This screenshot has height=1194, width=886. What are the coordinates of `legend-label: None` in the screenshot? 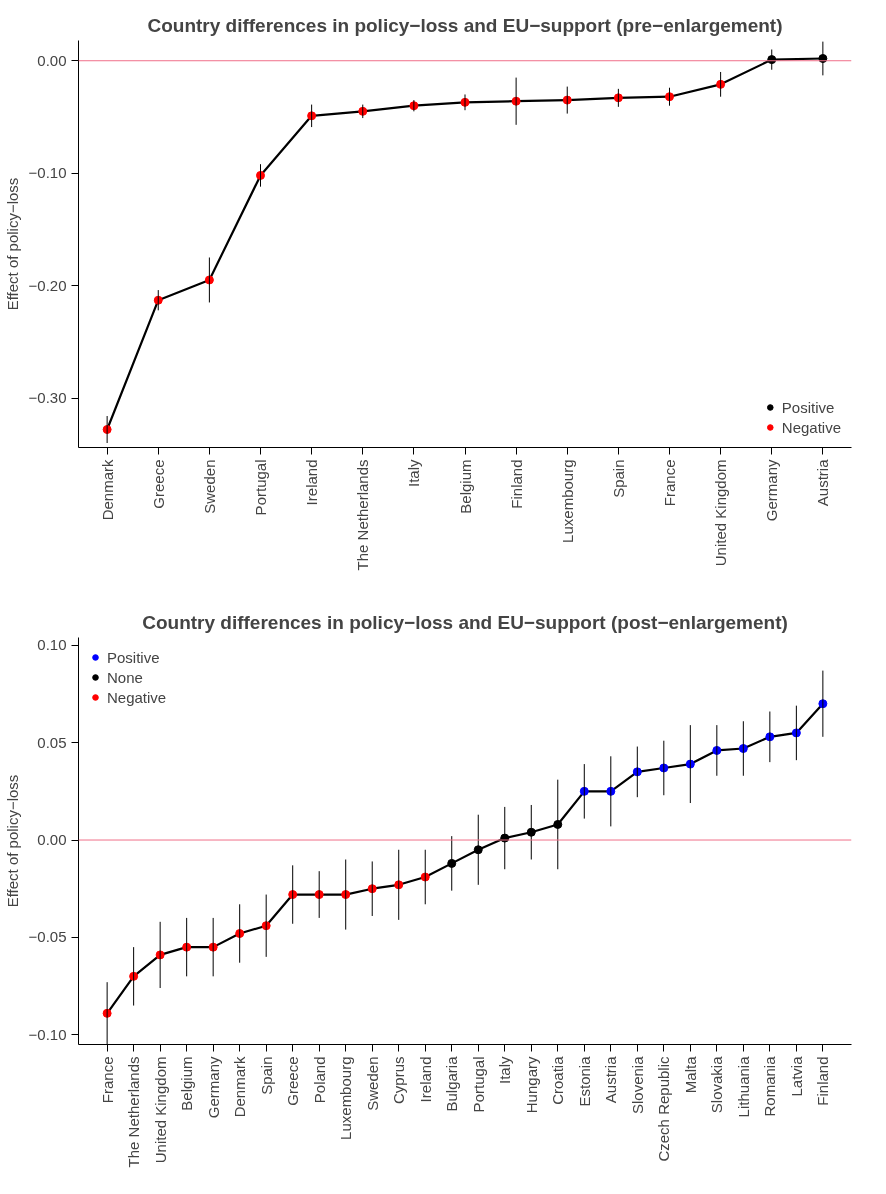 It's located at (125, 677).